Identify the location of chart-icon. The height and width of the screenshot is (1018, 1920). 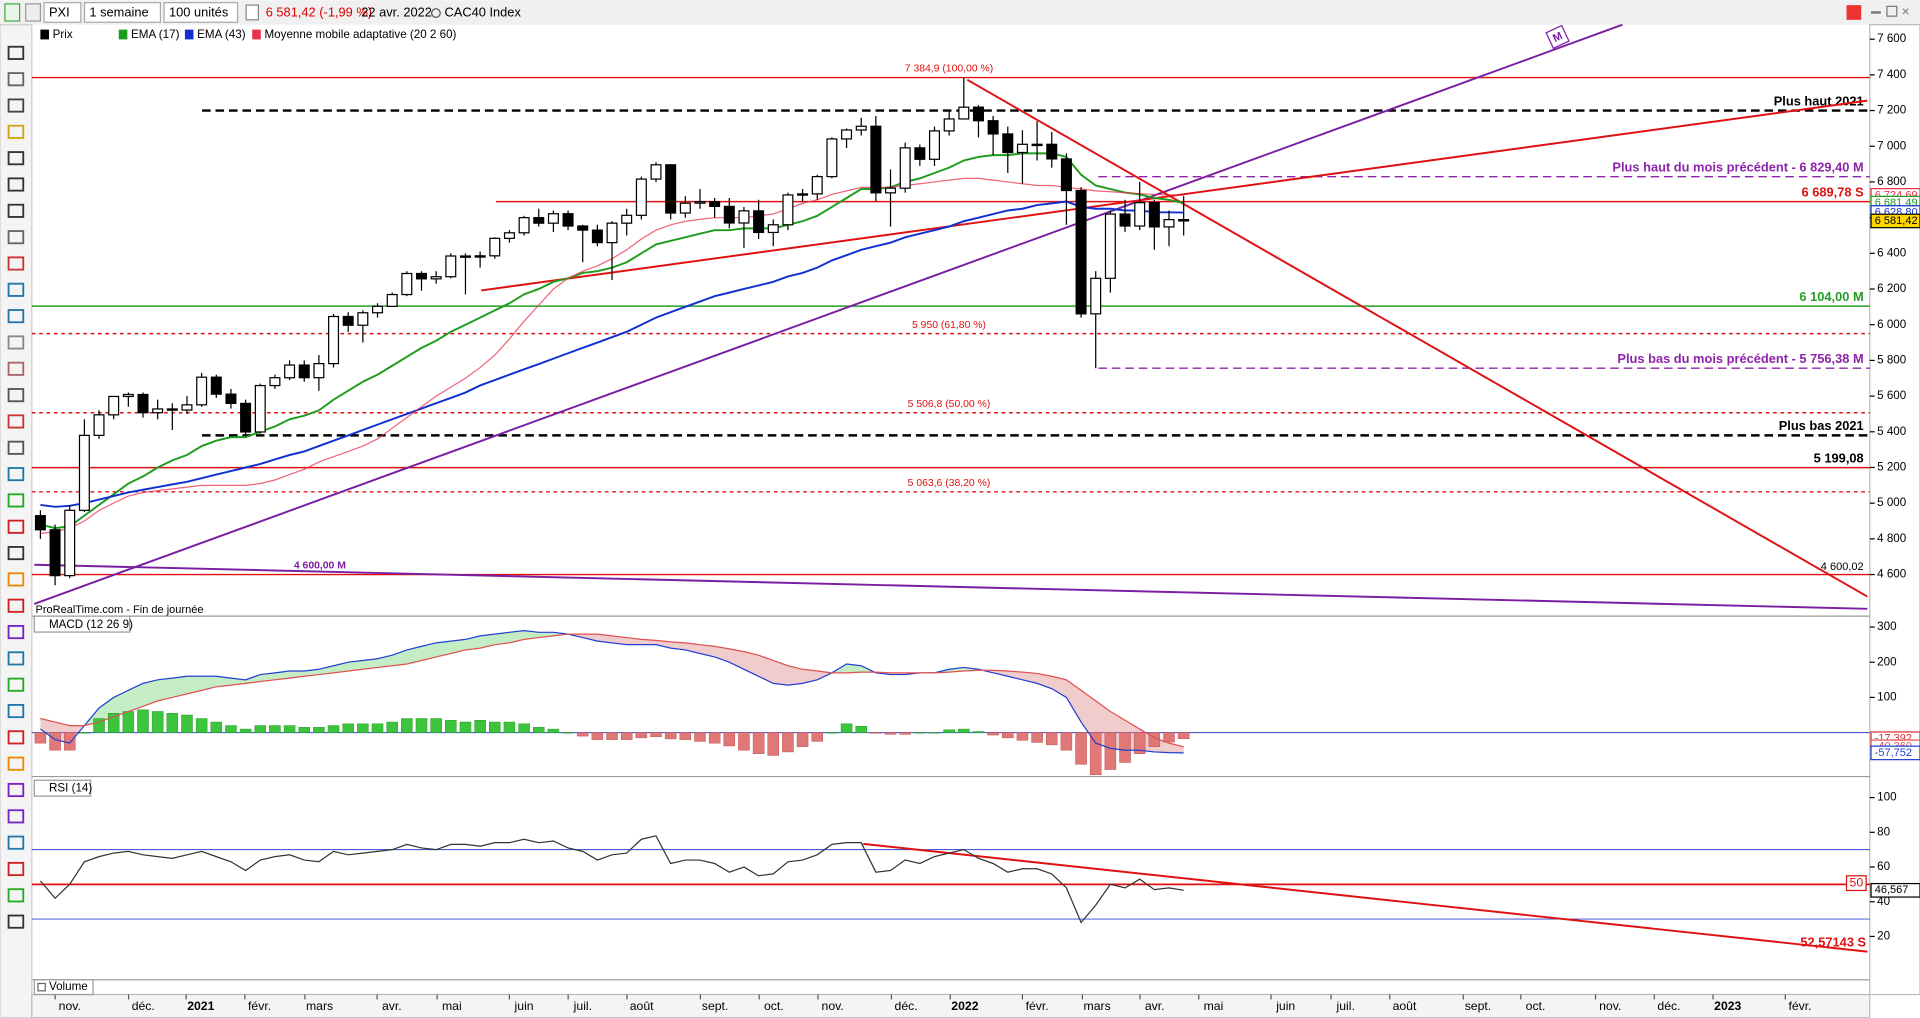
(12, 12).